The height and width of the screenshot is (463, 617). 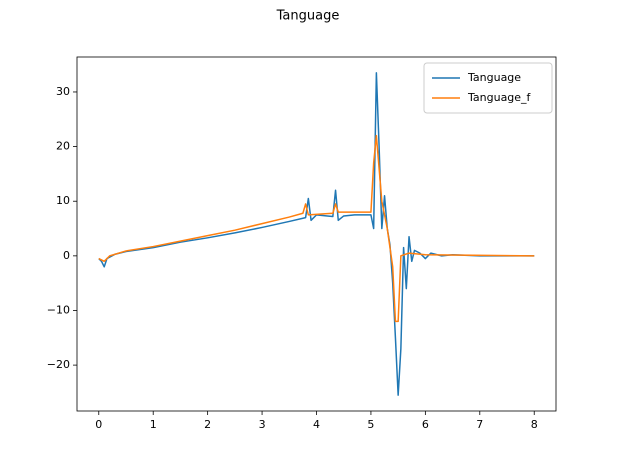 I want to click on x-tick-label: 7, so click(x=479, y=424).